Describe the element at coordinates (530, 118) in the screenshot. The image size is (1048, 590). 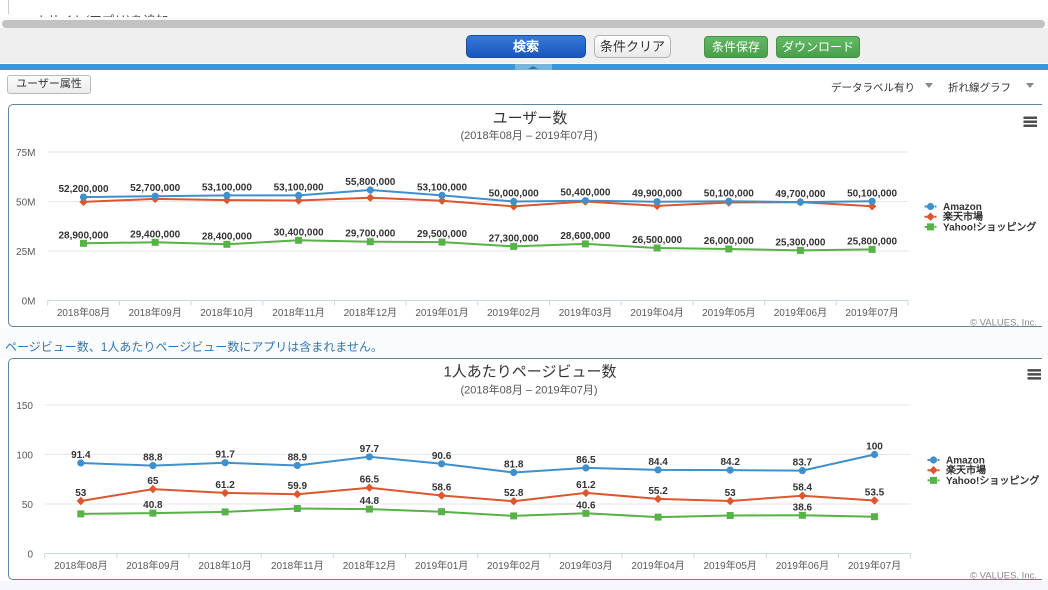
I see `svg-text: ユーザー数` at that location.